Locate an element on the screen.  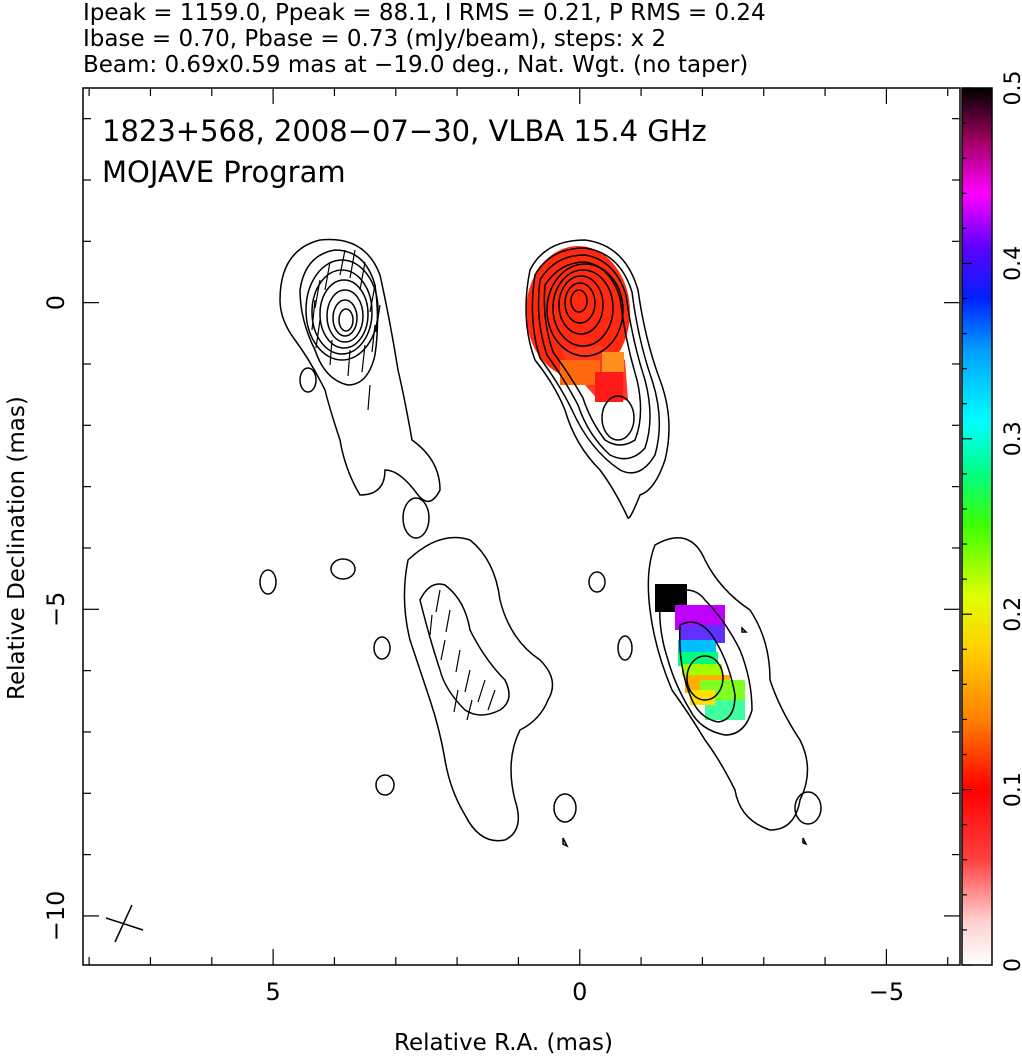
colorbar-tick-label: 0.3 is located at coordinates (1011, 438).